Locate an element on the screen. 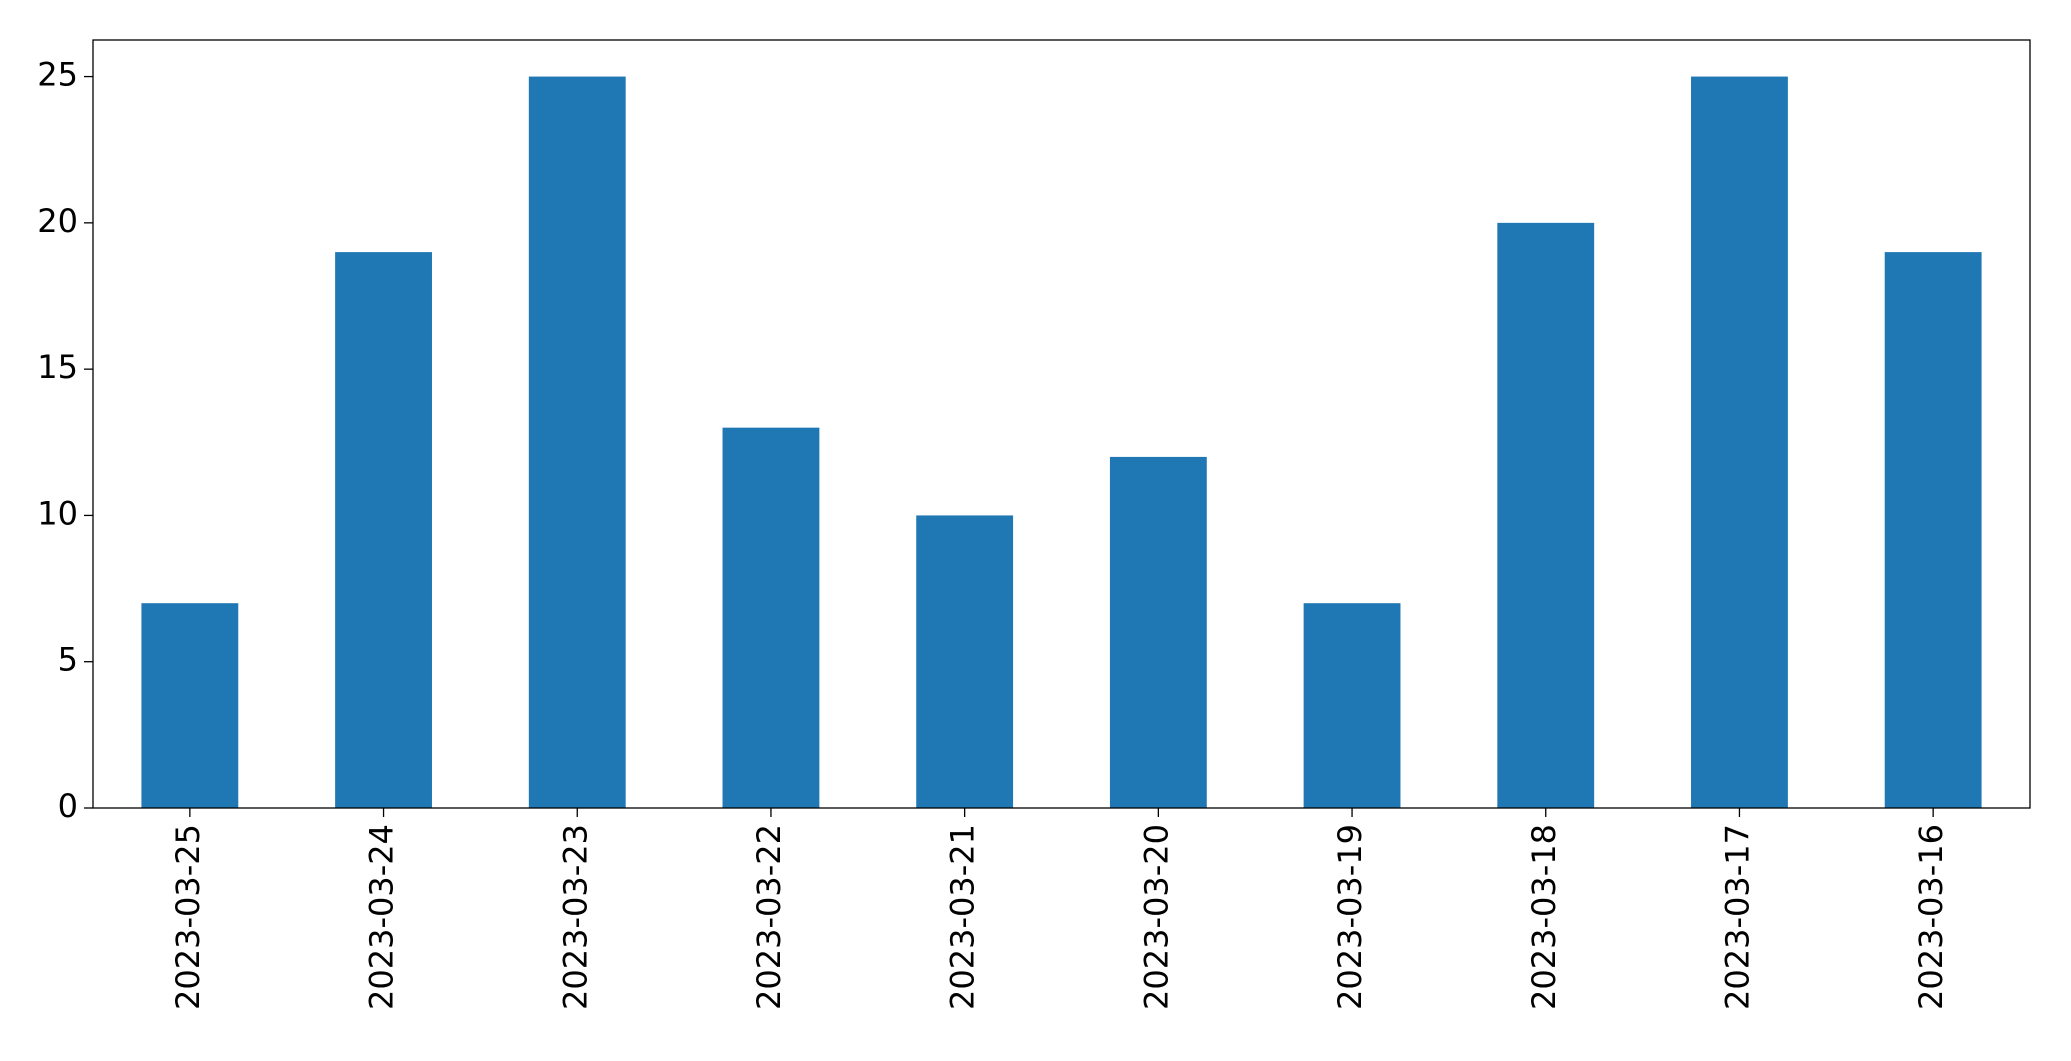 The width and height of the screenshot is (2071, 1061). x-tick-label: 2023-03-21 is located at coordinates (963, 917).